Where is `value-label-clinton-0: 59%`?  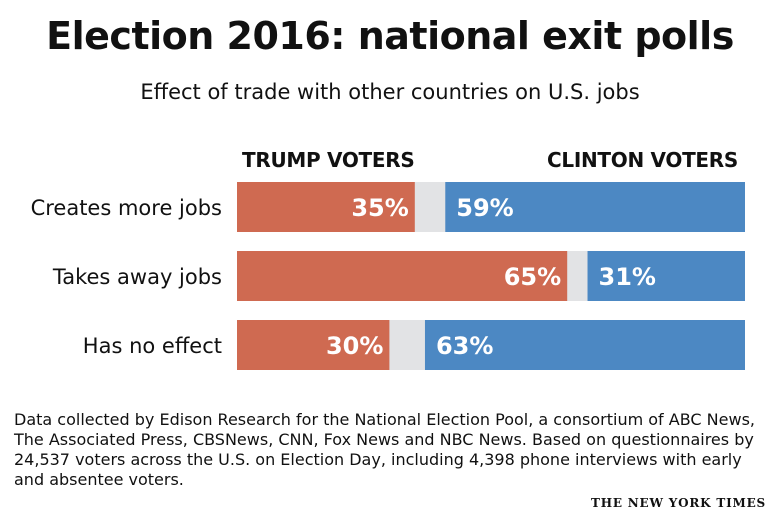
value-label-clinton-0: 59% is located at coordinates (484, 208).